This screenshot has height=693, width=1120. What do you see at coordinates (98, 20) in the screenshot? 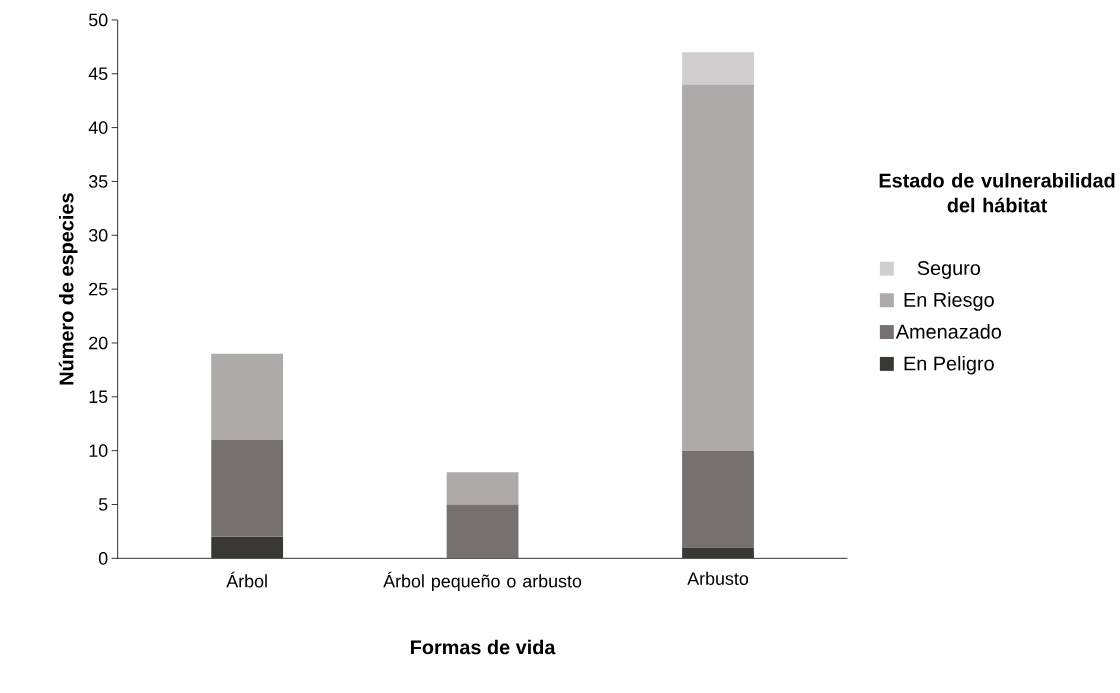
I see `y-tick-label: 50` at bounding box center [98, 20].